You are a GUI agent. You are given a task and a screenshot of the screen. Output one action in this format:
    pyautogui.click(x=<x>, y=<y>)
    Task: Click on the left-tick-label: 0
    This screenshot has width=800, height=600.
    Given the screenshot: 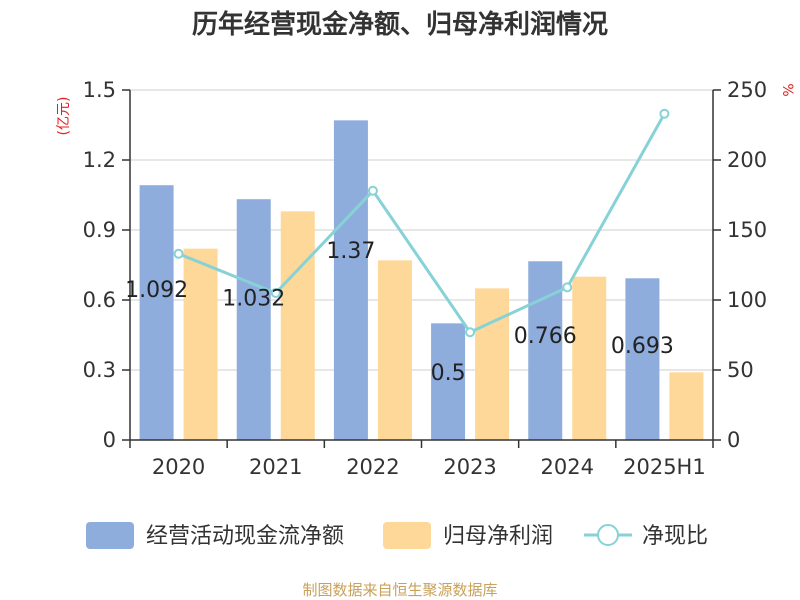 What is the action you would take?
    pyautogui.click(x=109, y=440)
    